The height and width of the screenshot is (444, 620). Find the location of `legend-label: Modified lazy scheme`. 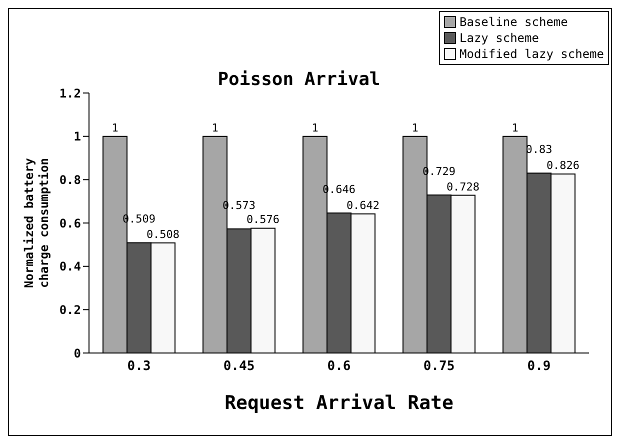

legend-label: Modified lazy scheme is located at coordinates (532, 54).